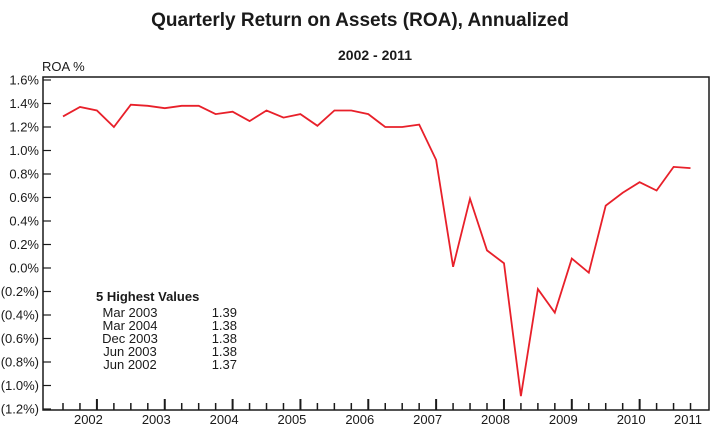 This screenshot has width=721, height=438. Describe the element at coordinates (63, 66) in the screenshot. I see `y-axis-label: ROA %` at that location.